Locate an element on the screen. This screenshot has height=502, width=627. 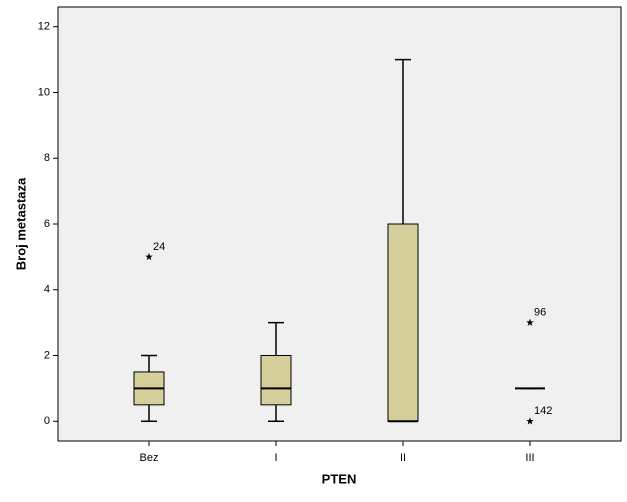
outlier-label: 96 is located at coordinates (540, 313).